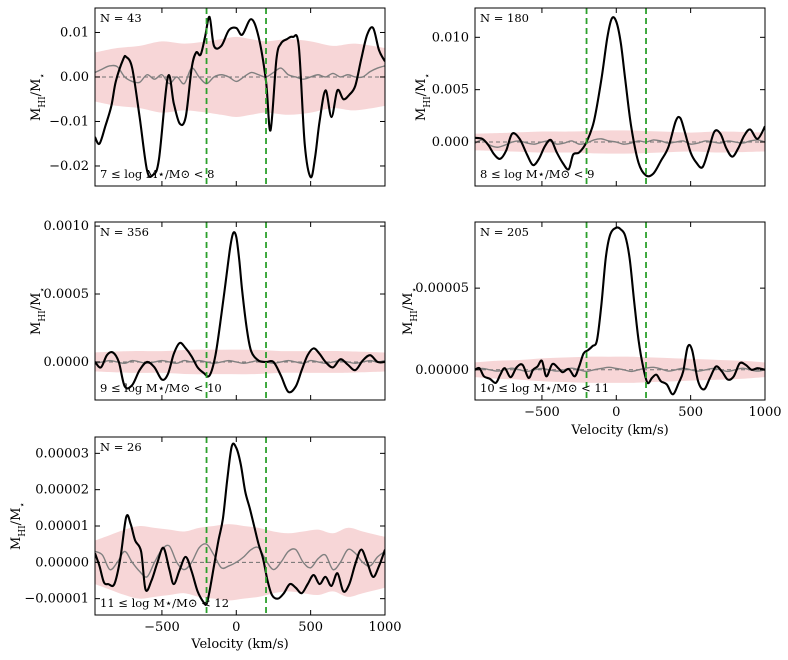  Describe the element at coordinates (62, 526) in the screenshot. I see `y-tick-label: 0.00001` at that location.